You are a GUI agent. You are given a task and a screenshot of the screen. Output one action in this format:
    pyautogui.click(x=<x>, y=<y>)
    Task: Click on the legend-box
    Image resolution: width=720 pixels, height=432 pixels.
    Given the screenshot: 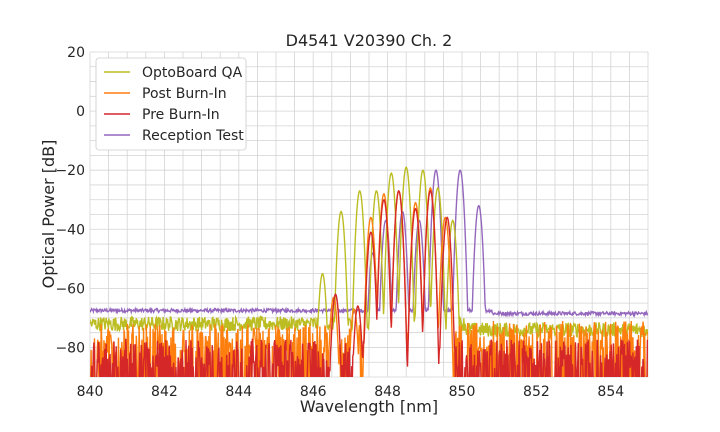 What is the action you would take?
    pyautogui.click(x=171, y=104)
    